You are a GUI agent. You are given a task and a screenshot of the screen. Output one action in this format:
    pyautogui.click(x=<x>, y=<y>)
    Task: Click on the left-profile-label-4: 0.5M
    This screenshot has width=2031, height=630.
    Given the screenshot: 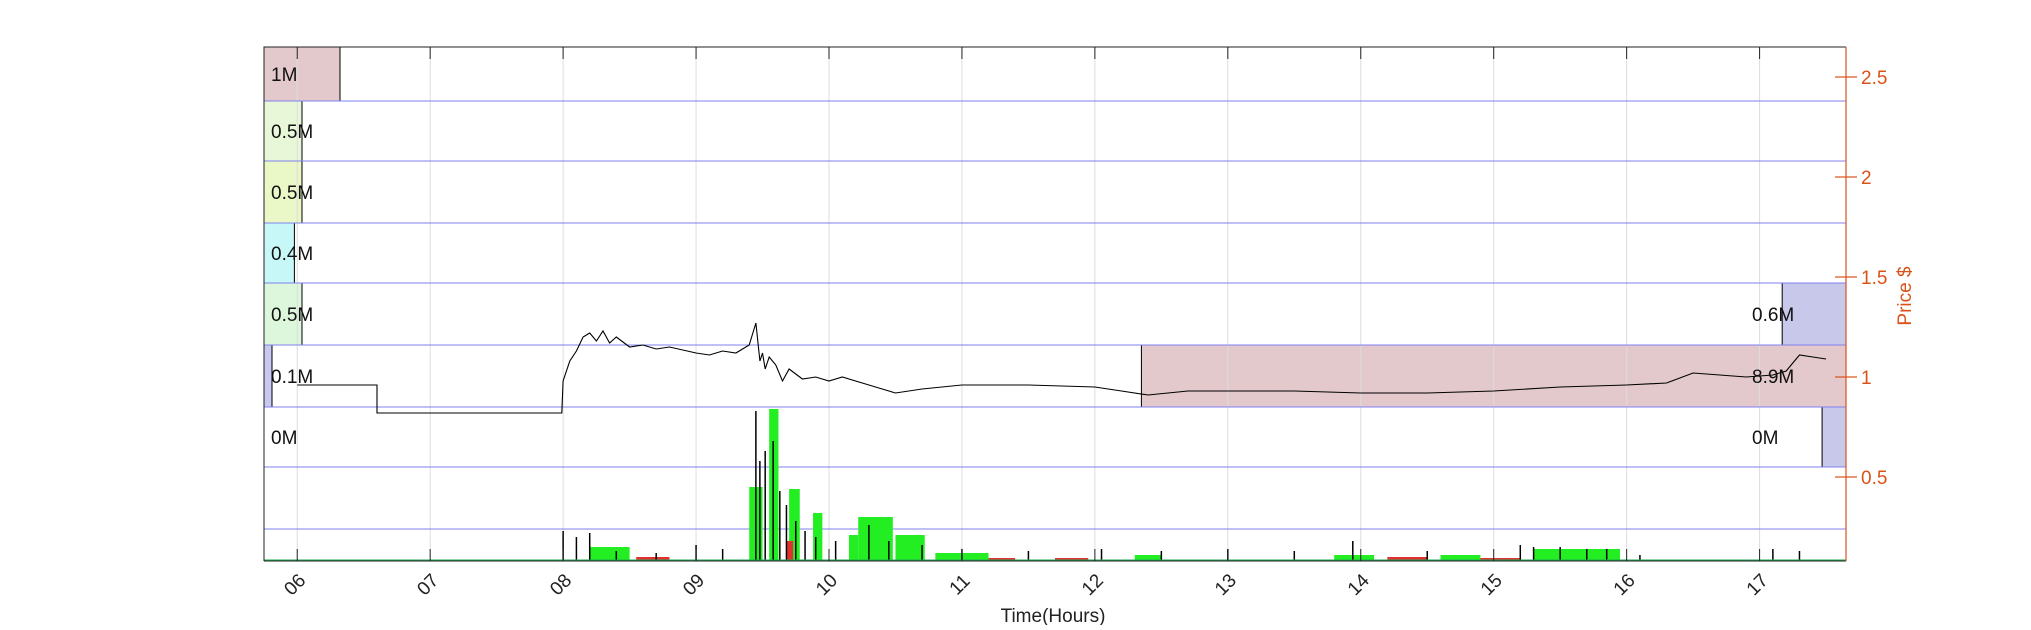 What is the action you would take?
    pyautogui.click(x=292, y=193)
    